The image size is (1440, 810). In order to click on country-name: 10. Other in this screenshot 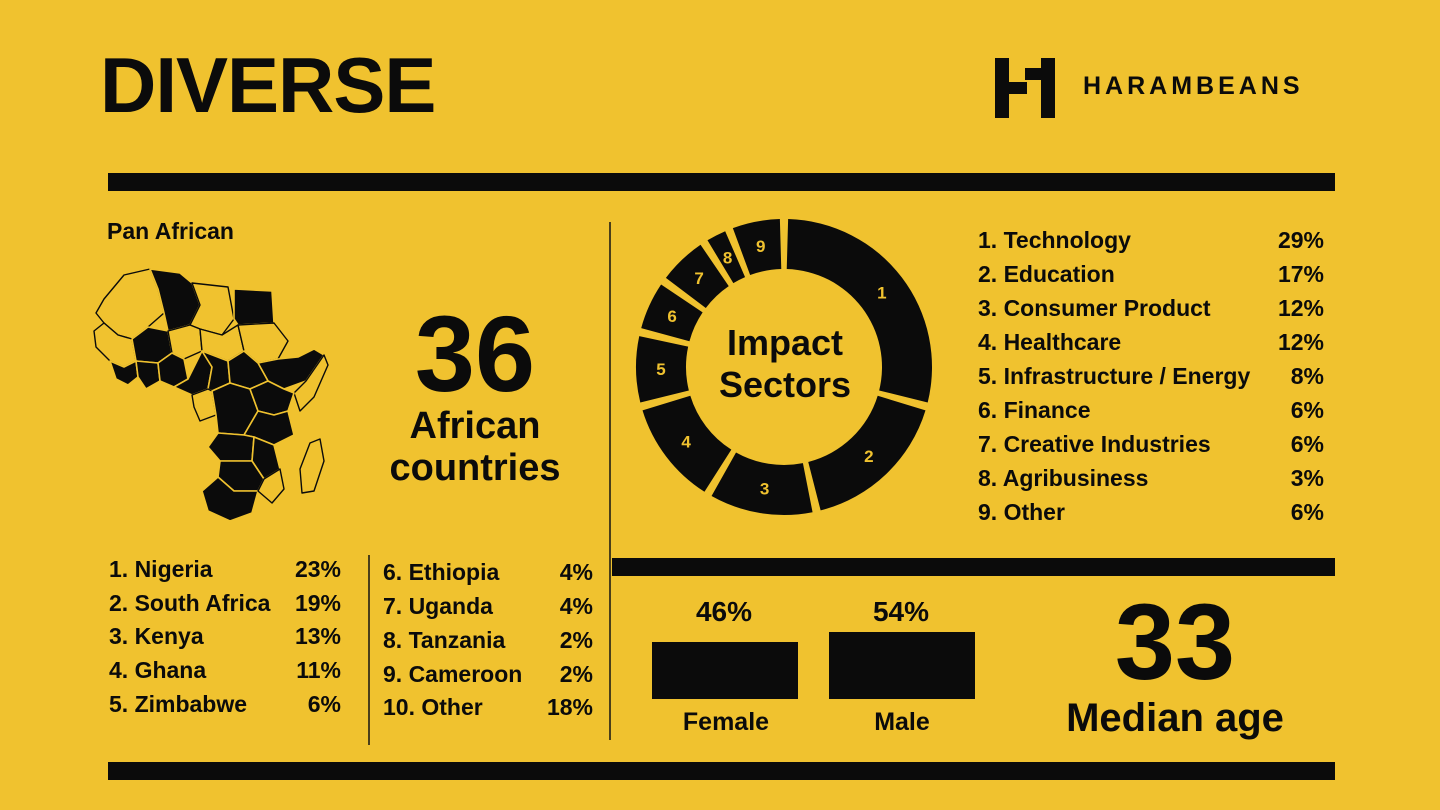, I will do `click(433, 707)`.